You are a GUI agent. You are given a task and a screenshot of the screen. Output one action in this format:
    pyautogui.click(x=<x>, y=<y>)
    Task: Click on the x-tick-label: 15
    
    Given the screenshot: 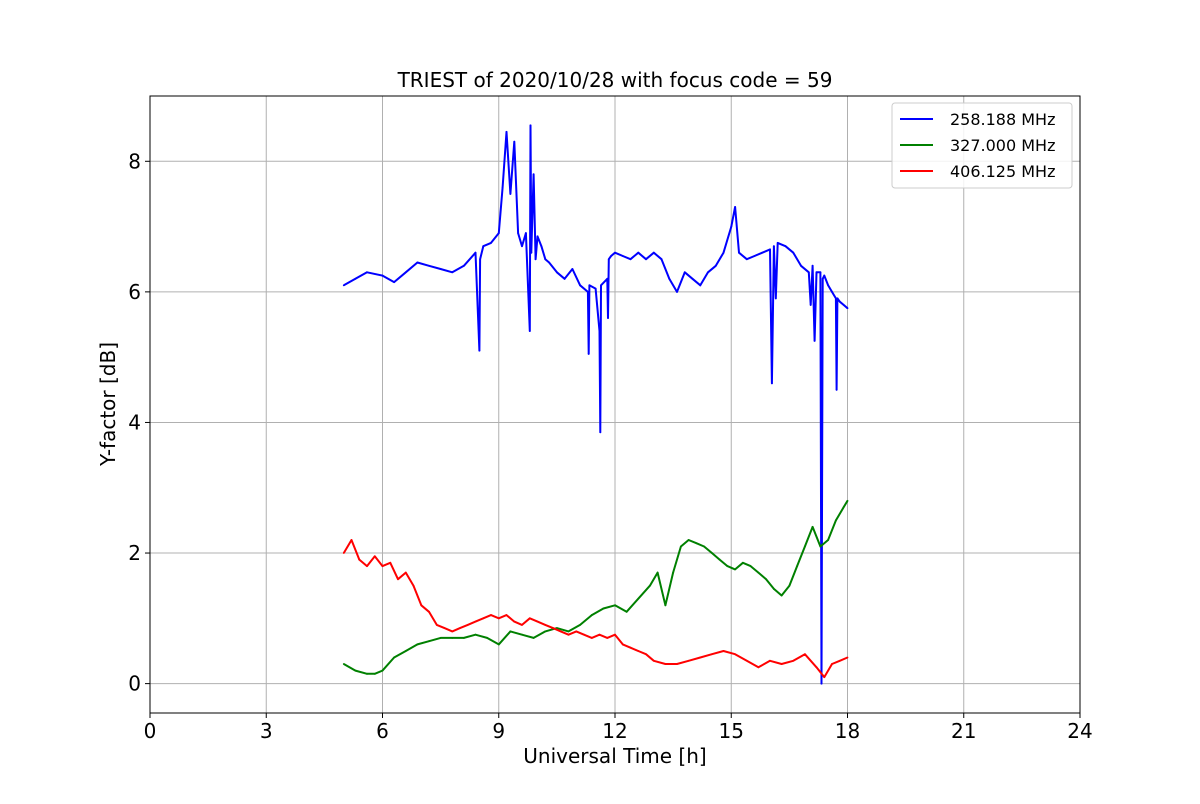 What is the action you would take?
    pyautogui.click(x=731, y=731)
    